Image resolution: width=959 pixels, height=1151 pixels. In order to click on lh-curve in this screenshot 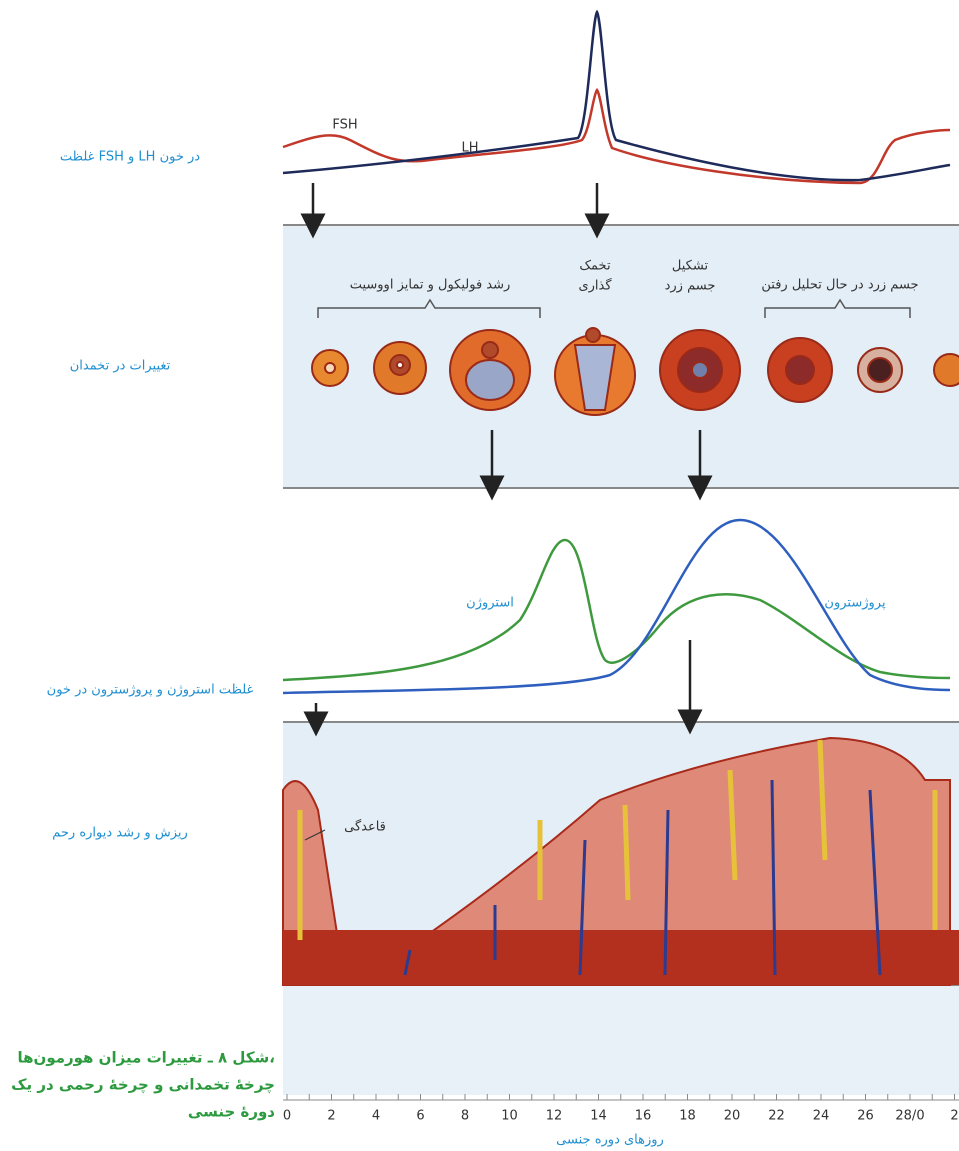, I will do `click(616, 95)`.